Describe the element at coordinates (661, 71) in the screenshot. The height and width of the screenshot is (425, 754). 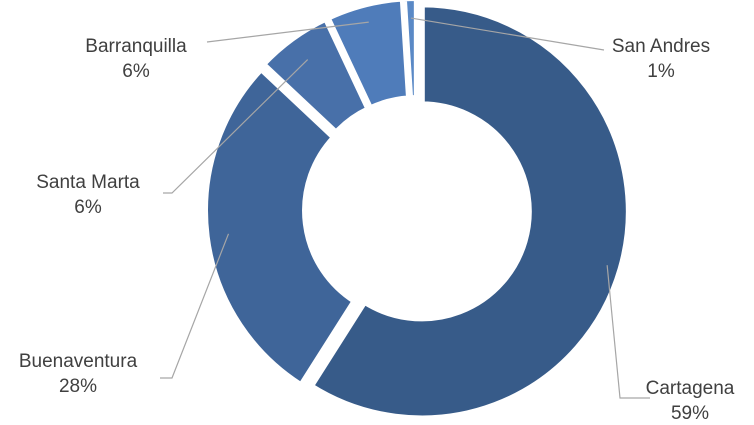
I see `label-percent-san-andres: 1%` at that location.